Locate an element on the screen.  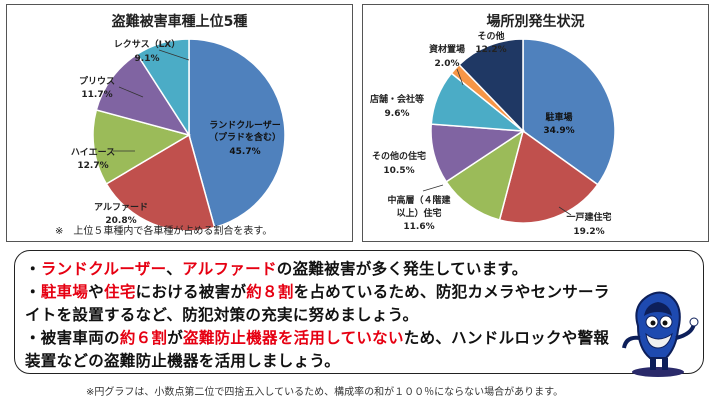
label-lexus: レクサス（LX） is located at coordinates (147, 44).